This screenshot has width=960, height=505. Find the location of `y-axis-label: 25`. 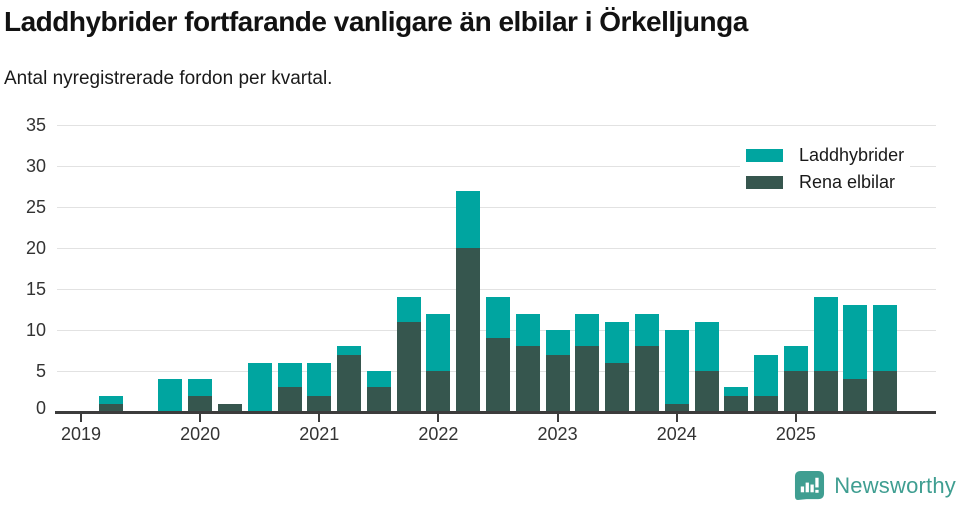

y-axis-label: 25 is located at coordinates (35, 207).